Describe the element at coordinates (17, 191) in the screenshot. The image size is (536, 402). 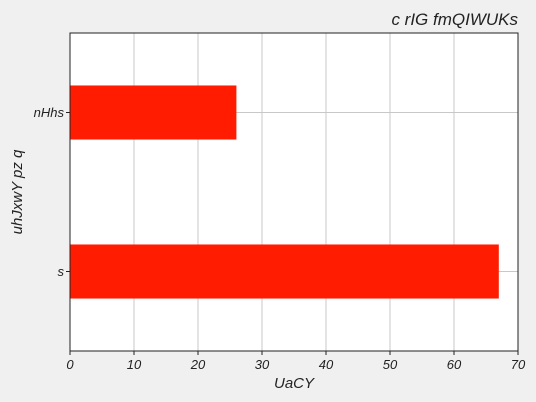
I see `y-axis-label: uhJxwY pz q` at that location.